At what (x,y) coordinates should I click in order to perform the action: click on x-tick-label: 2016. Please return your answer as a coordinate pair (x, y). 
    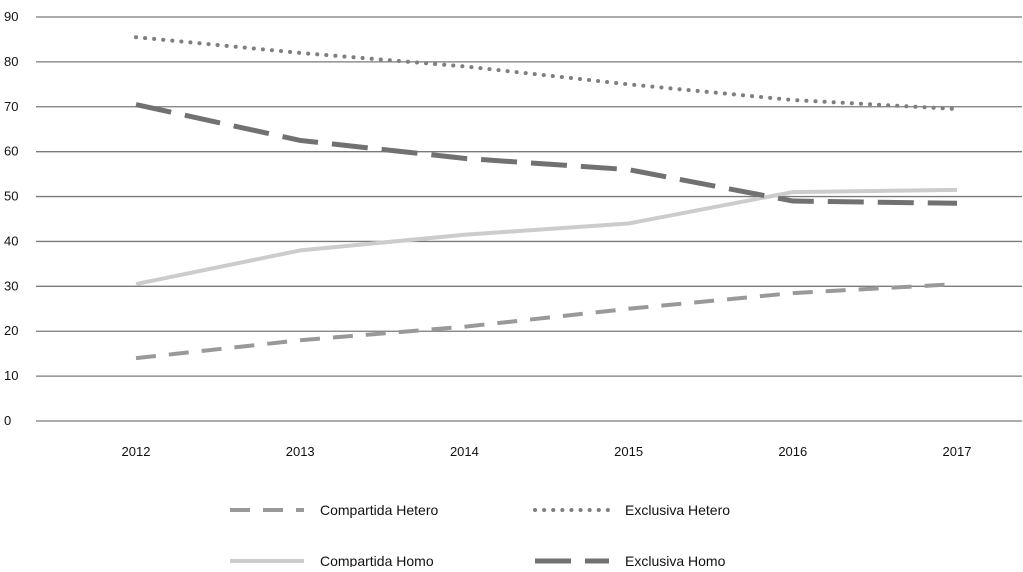
    Looking at the image, I should click on (792, 451).